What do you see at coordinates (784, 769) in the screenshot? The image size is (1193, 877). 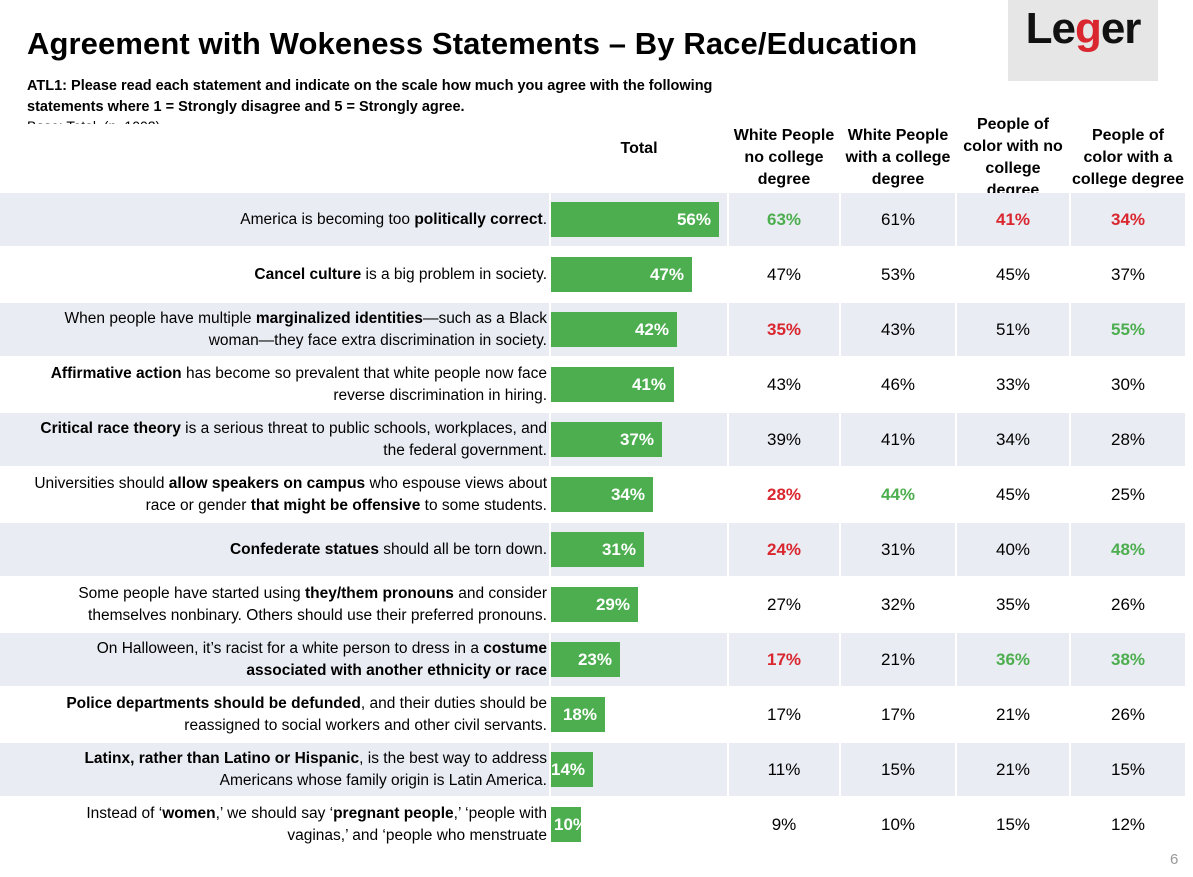 I see `value-cell: 11%` at bounding box center [784, 769].